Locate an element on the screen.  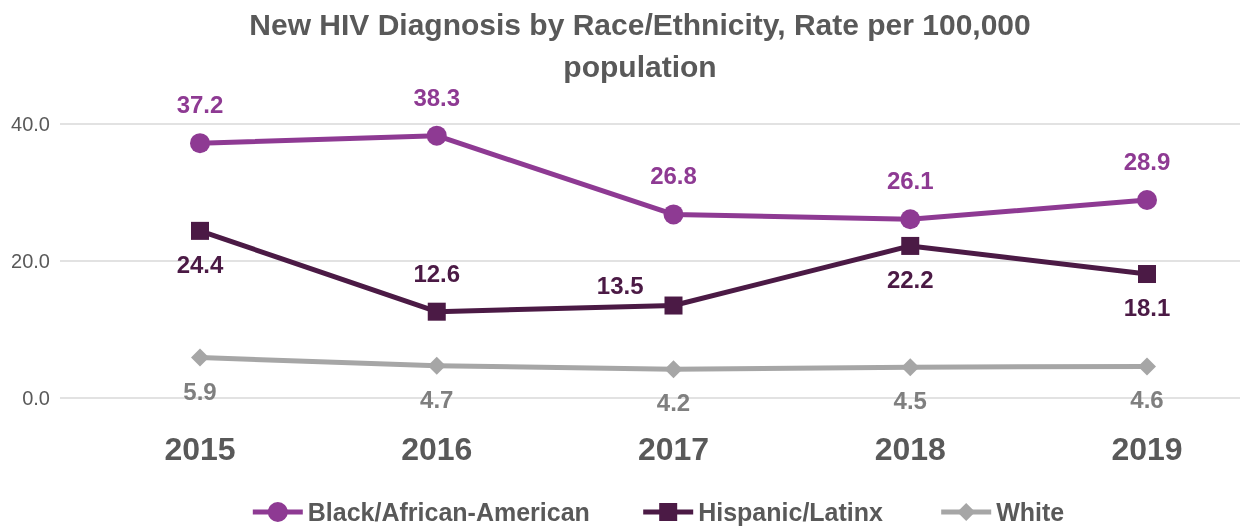
x-tick-label: 2015 is located at coordinates (200, 449).